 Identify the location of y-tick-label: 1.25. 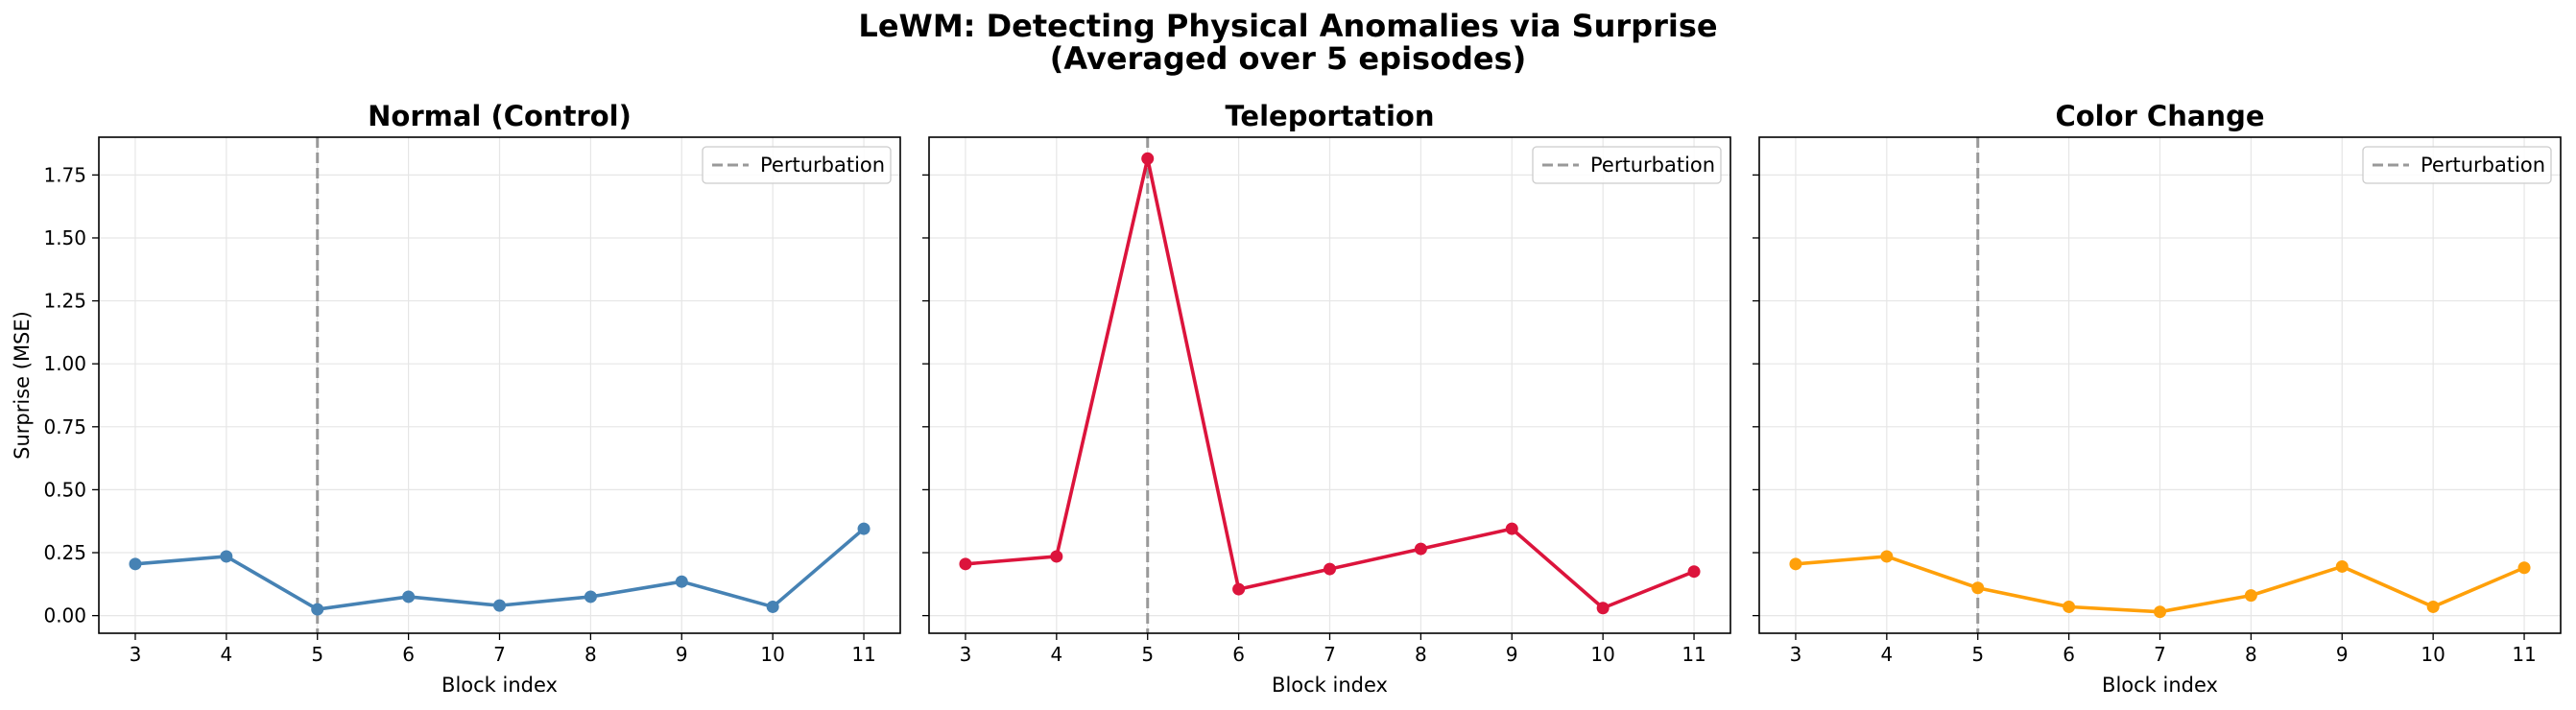
(64, 301).